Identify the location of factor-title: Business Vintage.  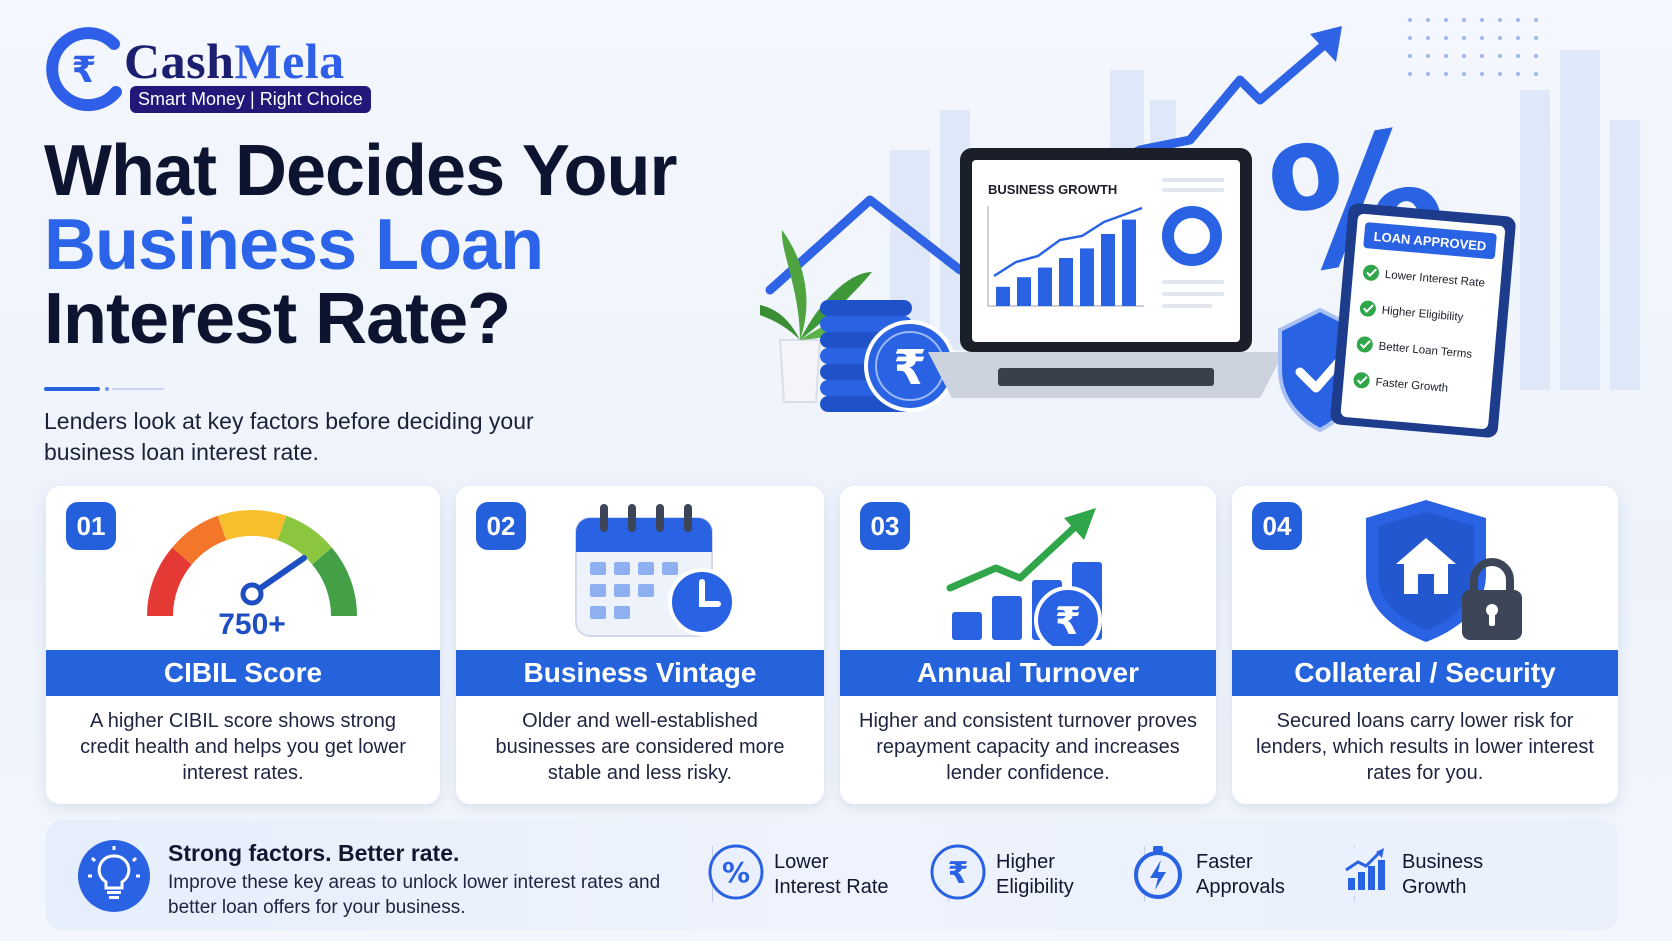
(640, 673).